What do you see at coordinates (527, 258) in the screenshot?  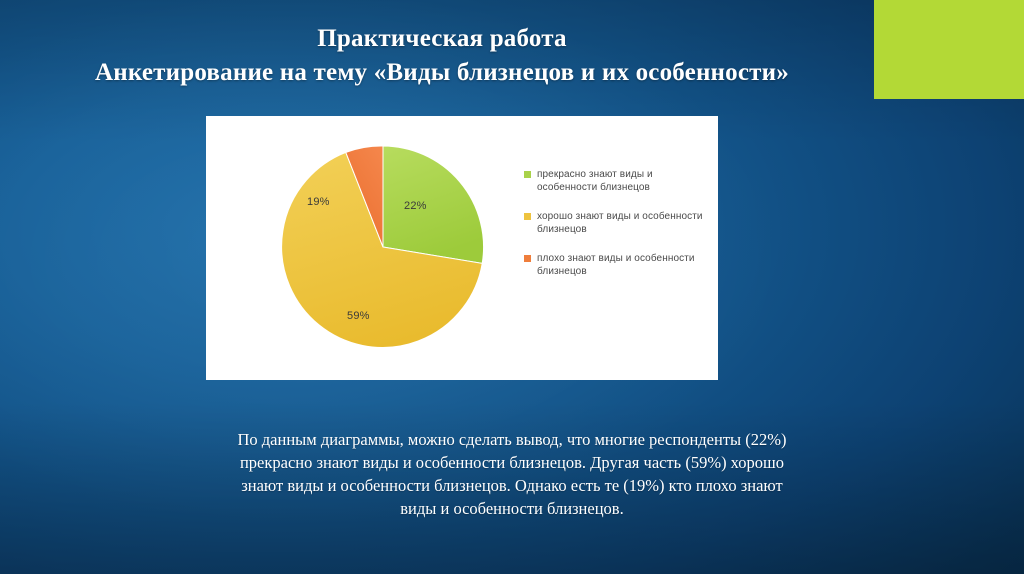 I see `legend-swatch-orange-icon` at bounding box center [527, 258].